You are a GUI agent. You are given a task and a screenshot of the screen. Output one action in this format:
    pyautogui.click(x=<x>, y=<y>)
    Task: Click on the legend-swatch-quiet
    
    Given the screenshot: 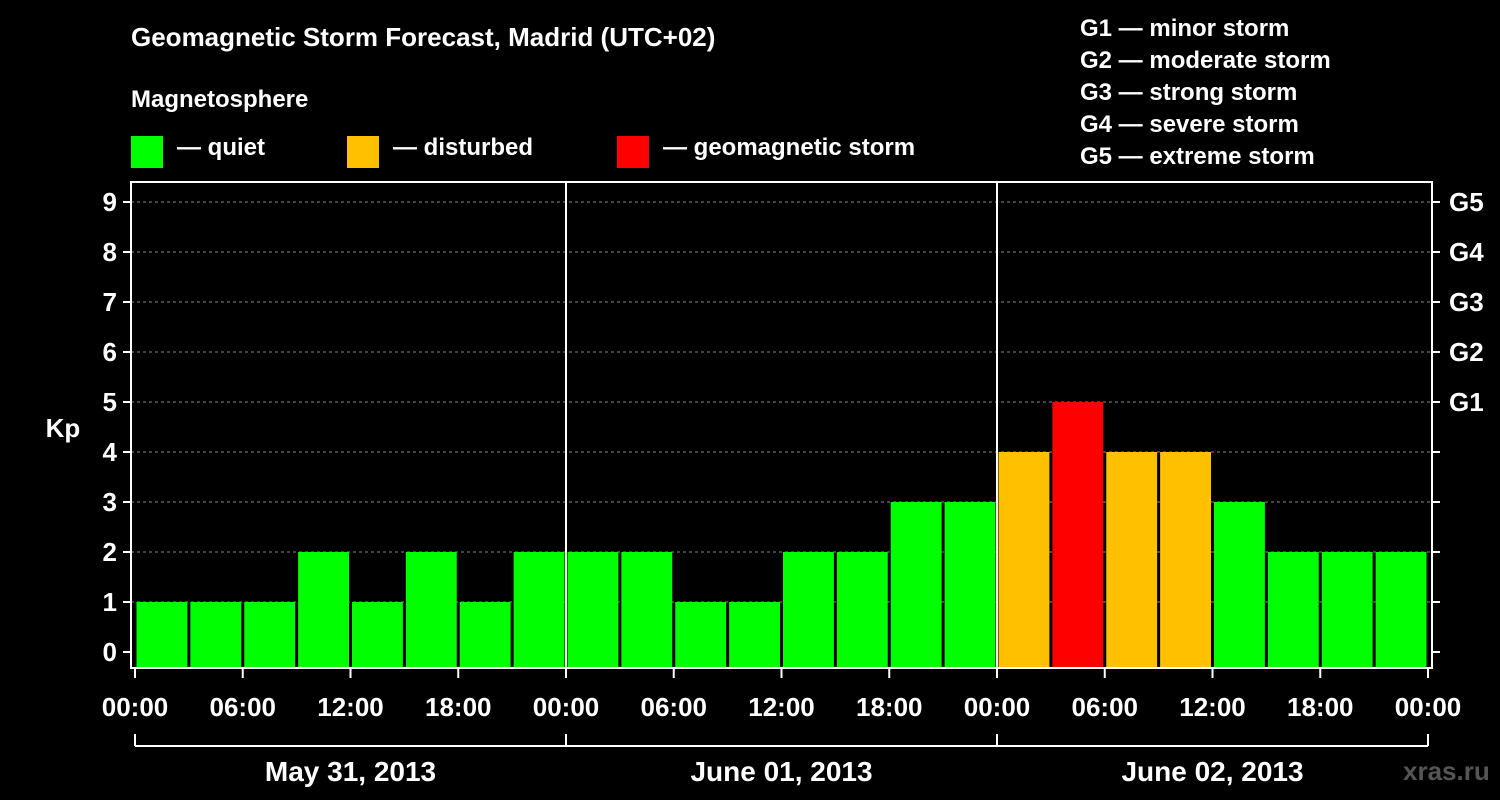 What is the action you would take?
    pyautogui.click(x=147, y=152)
    